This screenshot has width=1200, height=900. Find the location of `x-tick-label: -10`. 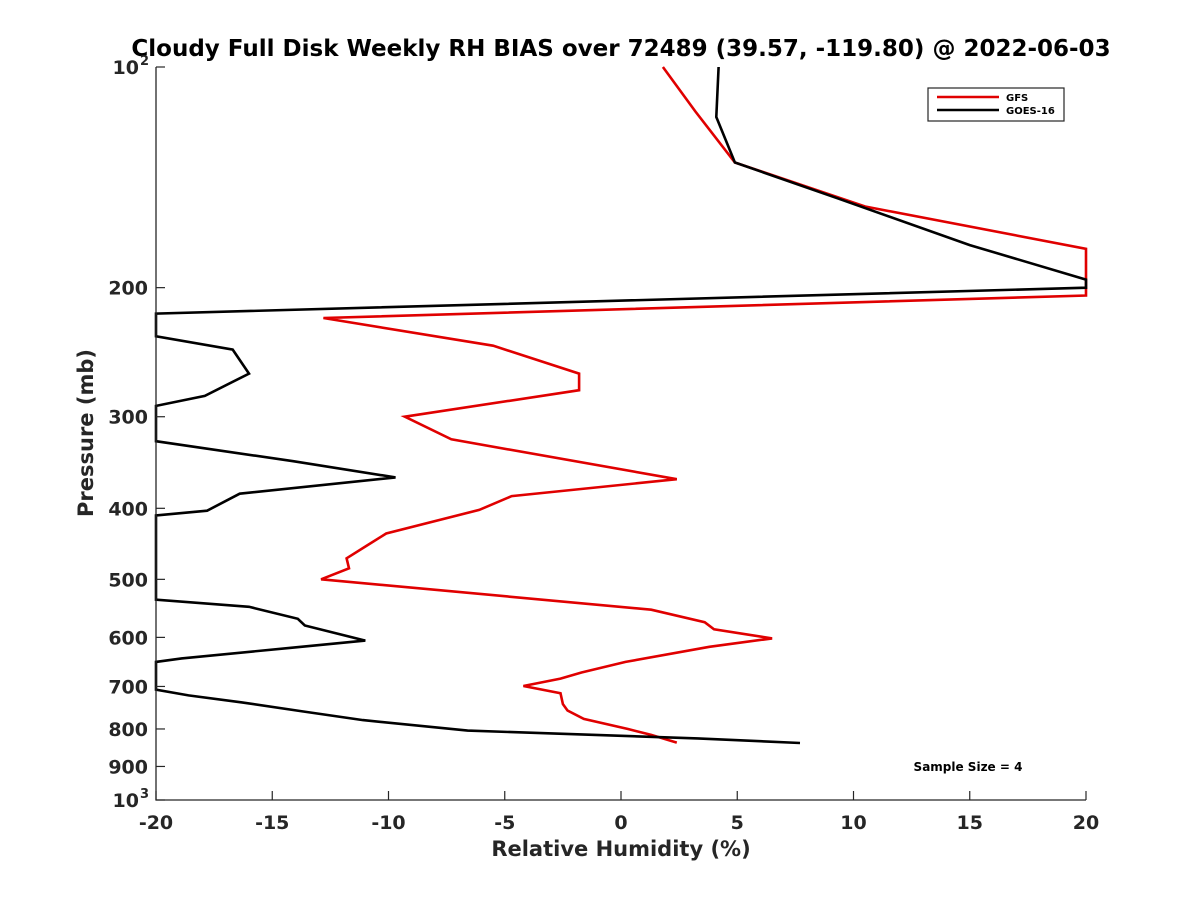

x-tick-label: -10 is located at coordinates (388, 823).